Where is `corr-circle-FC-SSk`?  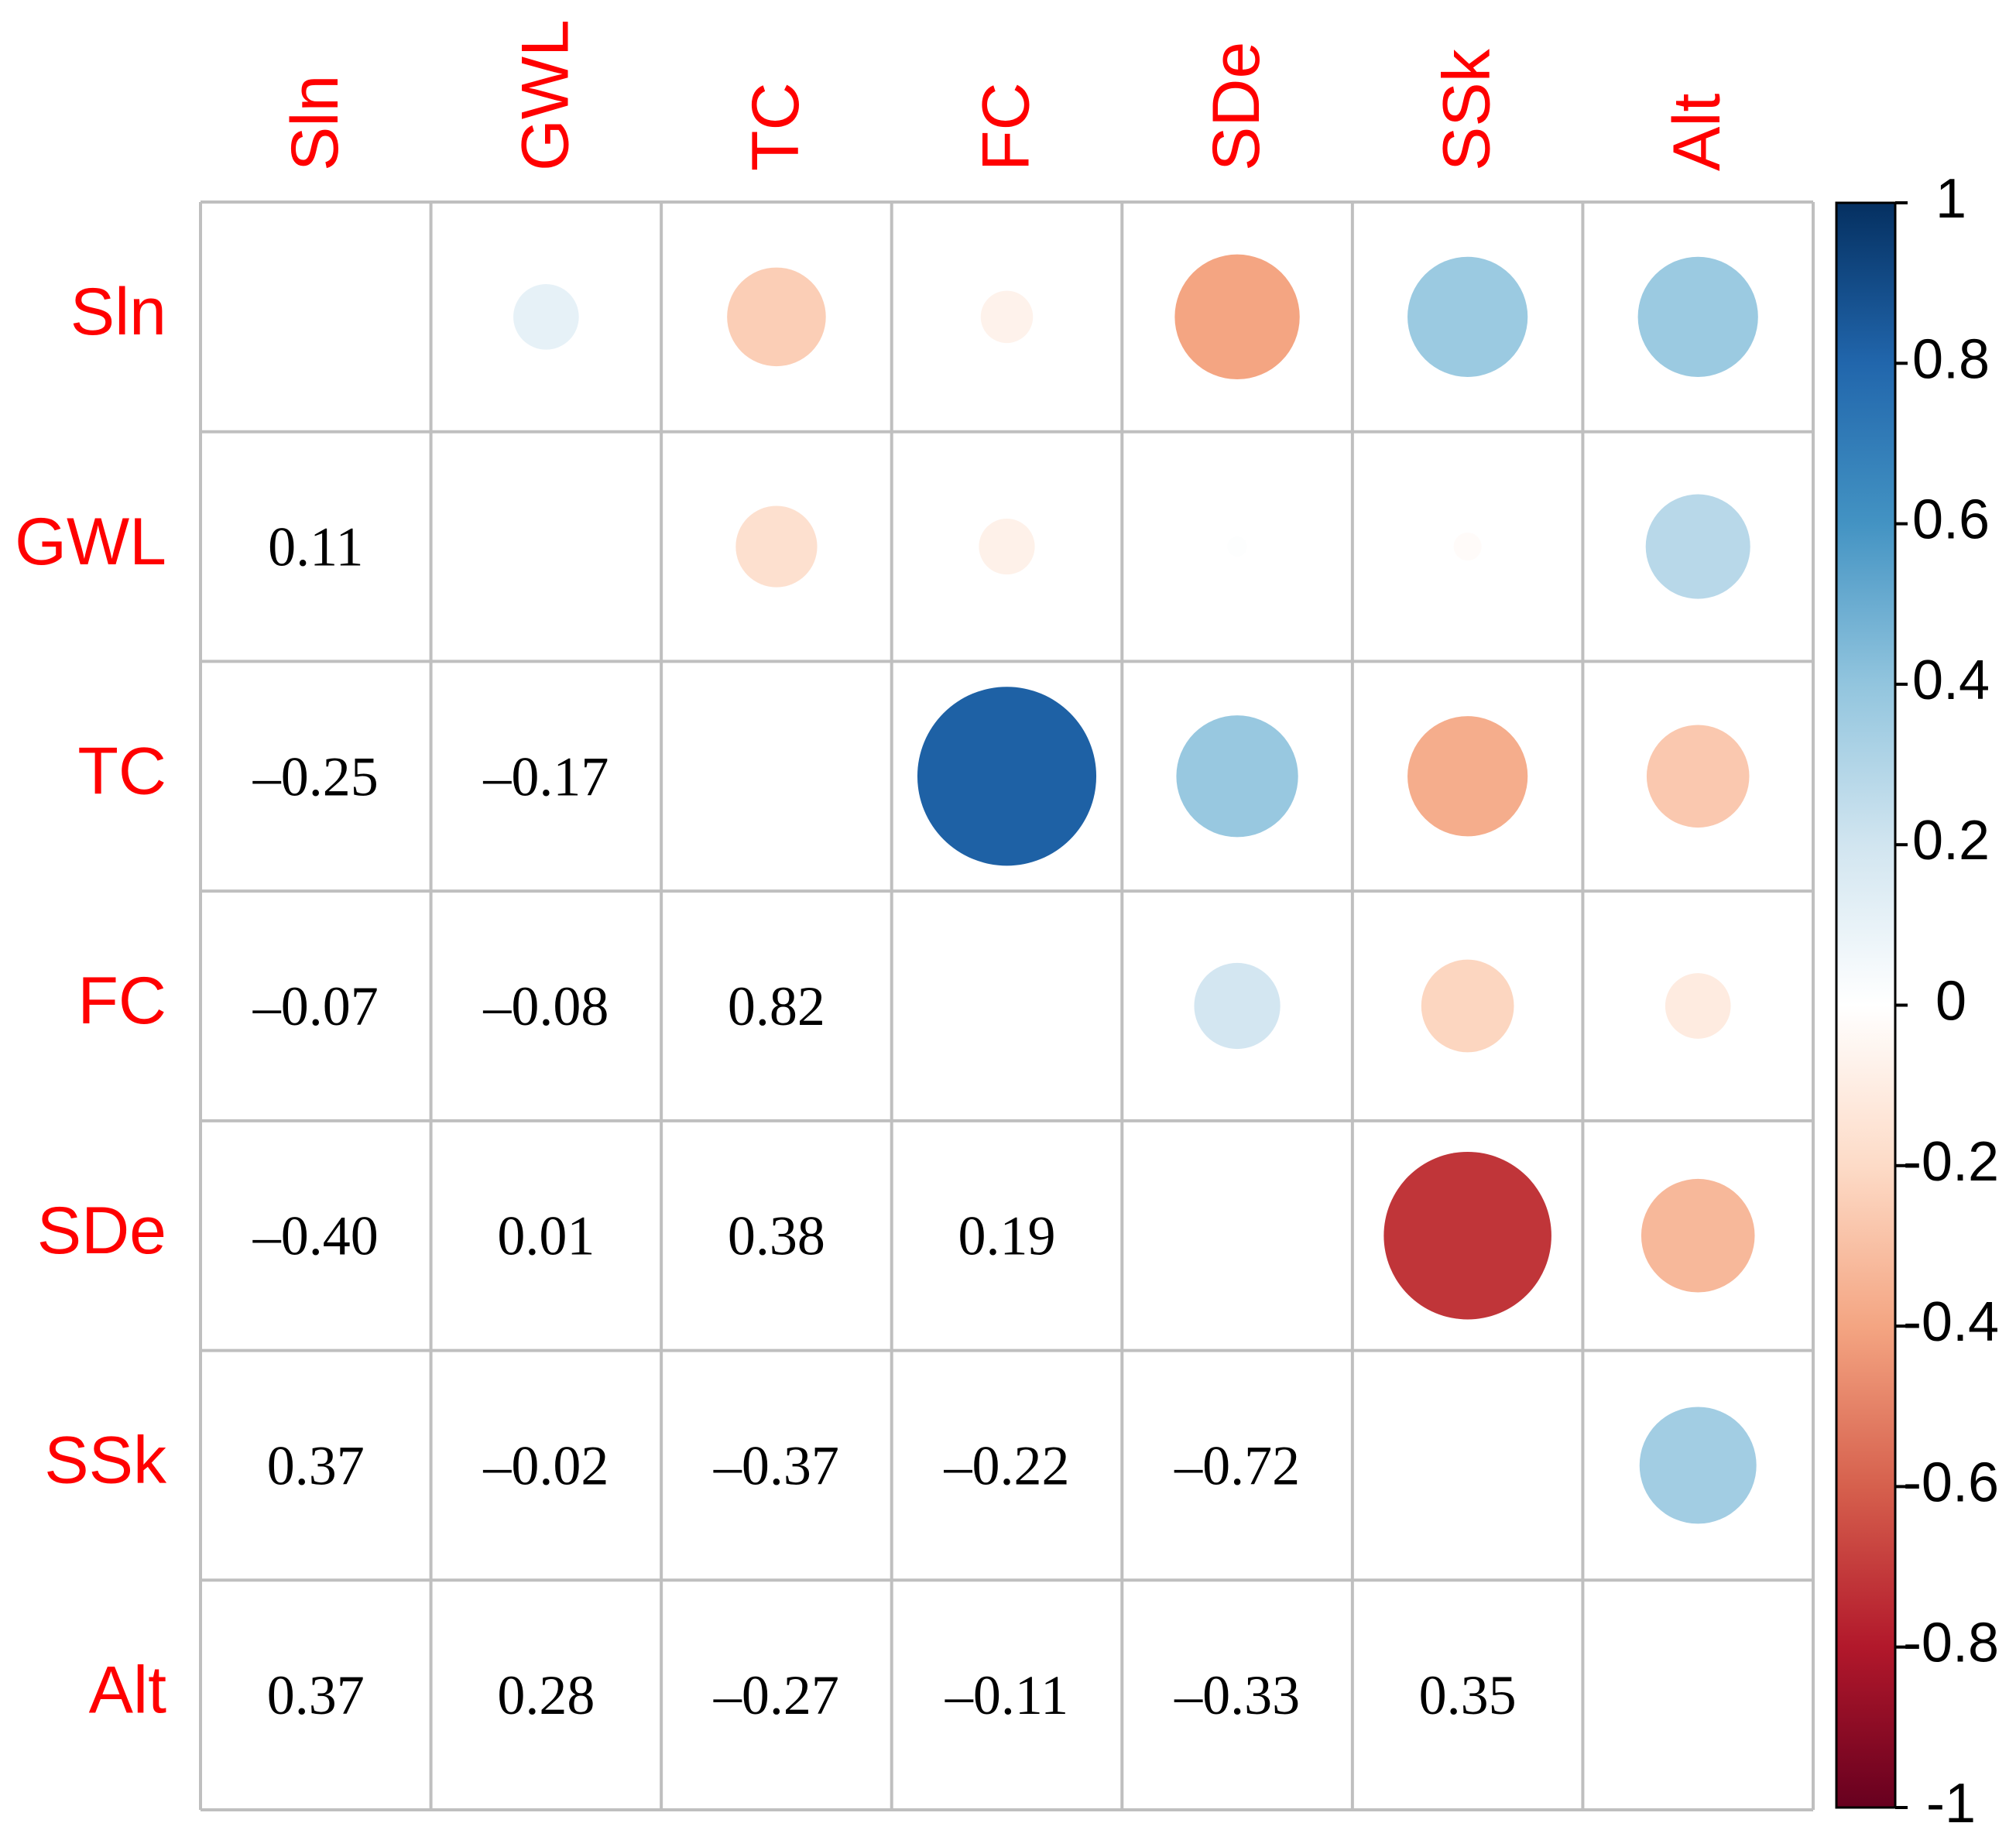 corr-circle-FC-SSk is located at coordinates (1467, 1006).